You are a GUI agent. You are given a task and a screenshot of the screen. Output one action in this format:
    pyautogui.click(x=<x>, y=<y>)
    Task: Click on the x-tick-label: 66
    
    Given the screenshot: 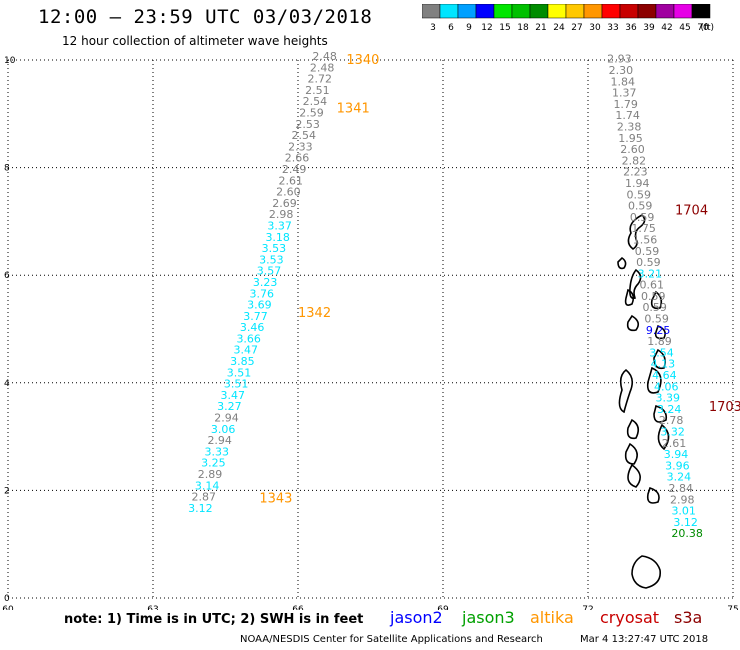 What is the action you would take?
    pyautogui.click(x=298, y=607)
    